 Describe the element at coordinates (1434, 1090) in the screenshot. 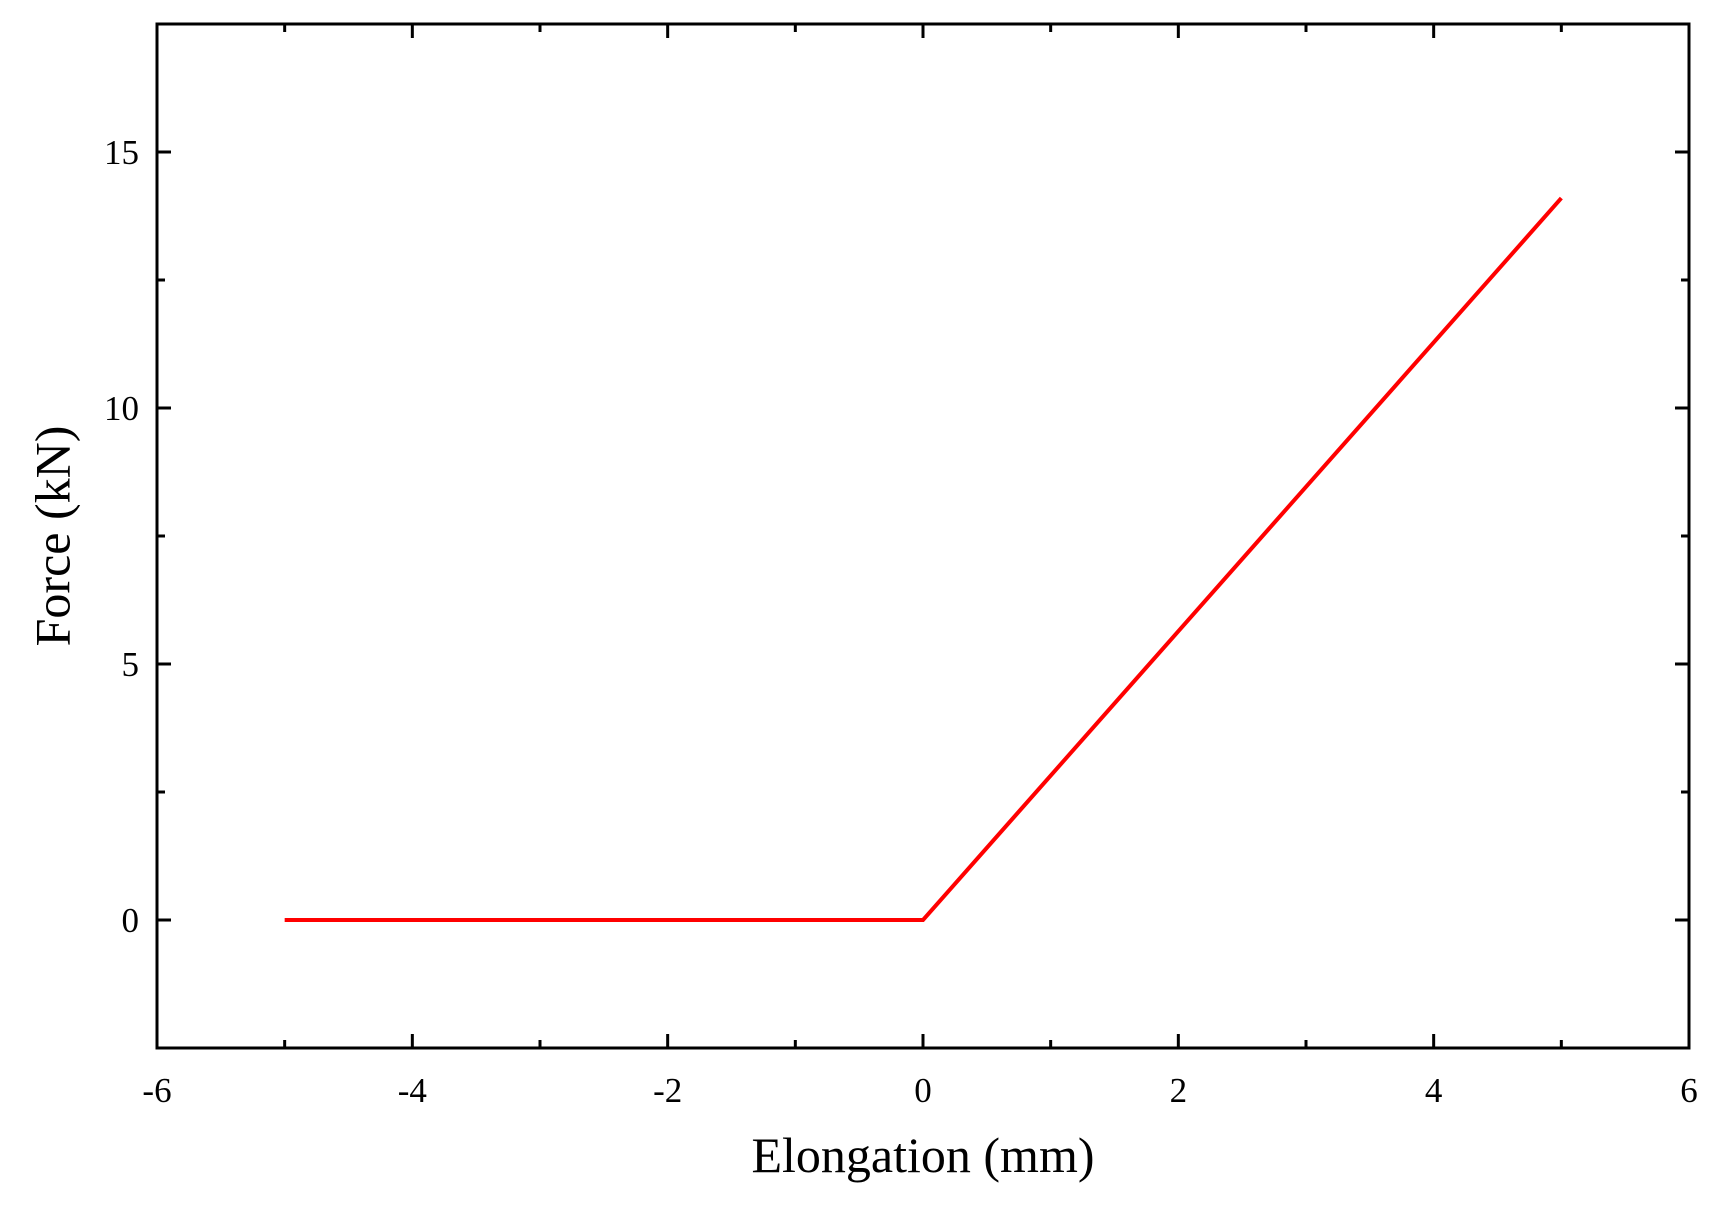

I see `x-tick-label: 4` at that location.